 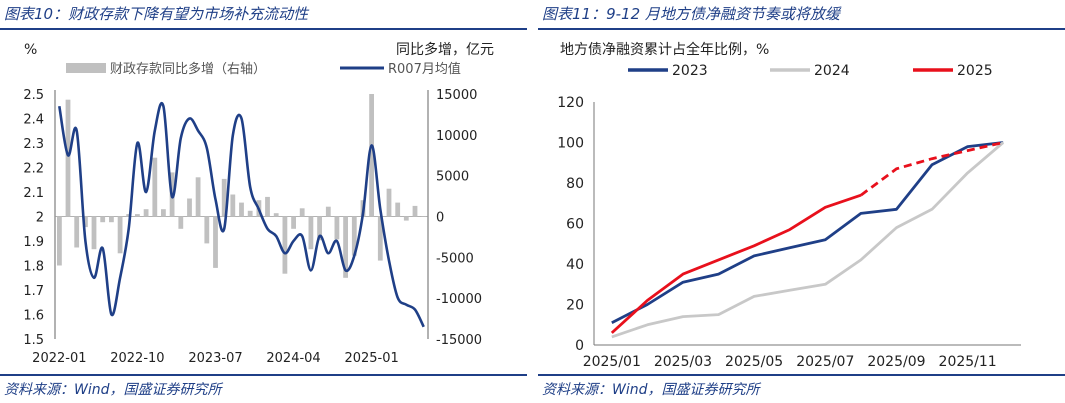 What do you see at coordinates (424, 69) in the screenshot?
I see `legend-line-label: R007月均值` at bounding box center [424, 69].